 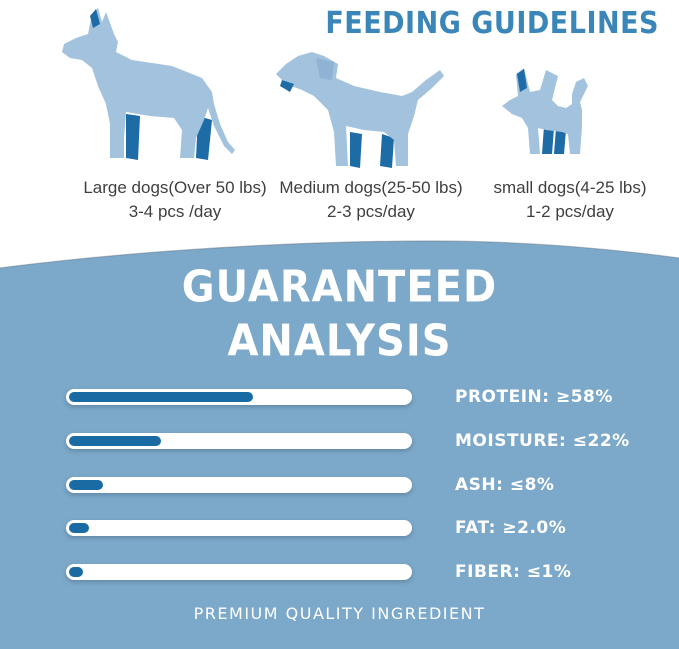 What do you see at coordinates (534, 397) in the screenshot?
I see `protein-label: PROTEIN: ≥58%` at bounding box center [534, 397].